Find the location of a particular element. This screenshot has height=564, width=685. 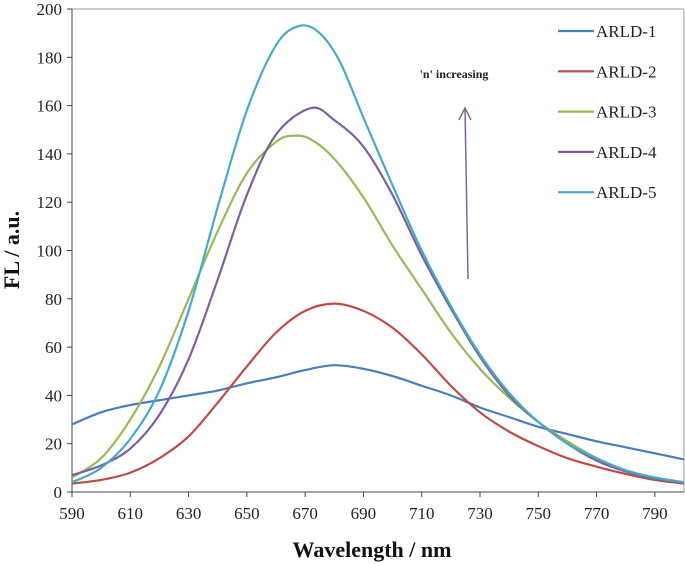

x-axis-label: Wavelength / nm is located at coordinates (372, 549).